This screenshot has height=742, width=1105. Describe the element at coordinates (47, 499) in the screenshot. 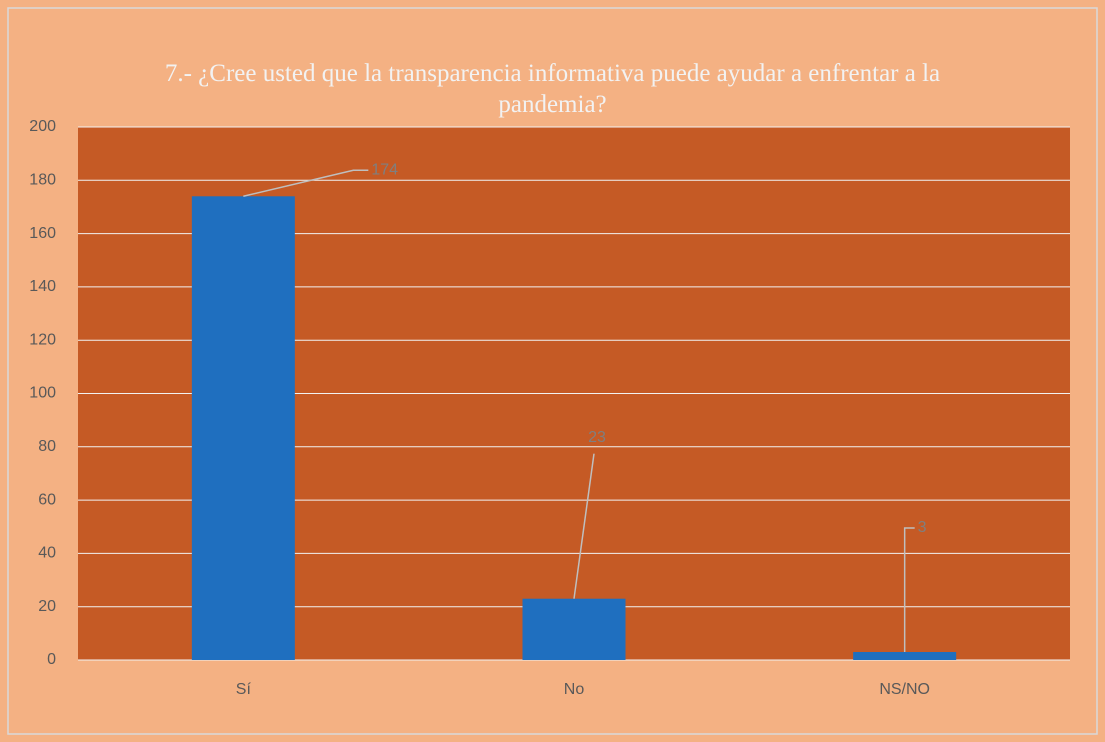

I see `y-tick-label: 60` at that location.